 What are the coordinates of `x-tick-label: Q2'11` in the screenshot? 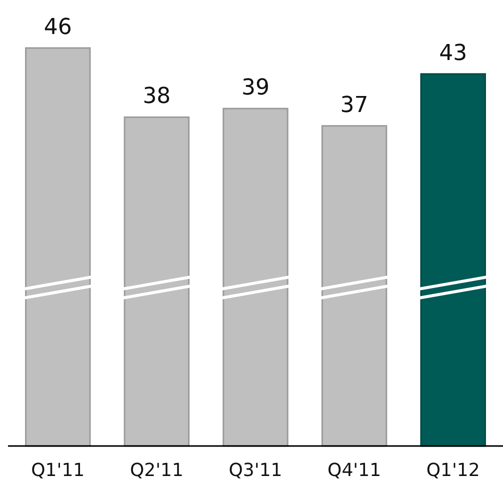 It's located at (157, 470).